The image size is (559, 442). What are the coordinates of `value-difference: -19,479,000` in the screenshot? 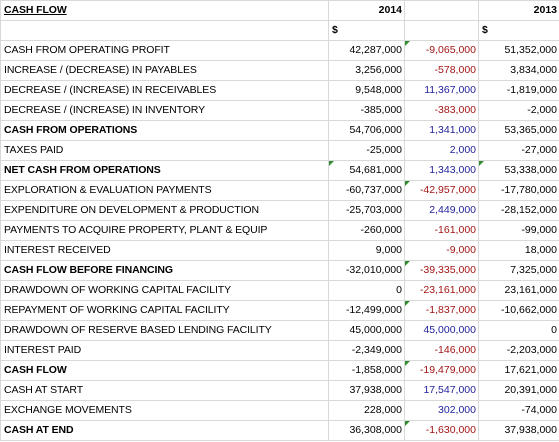 It's located at (441, 370).